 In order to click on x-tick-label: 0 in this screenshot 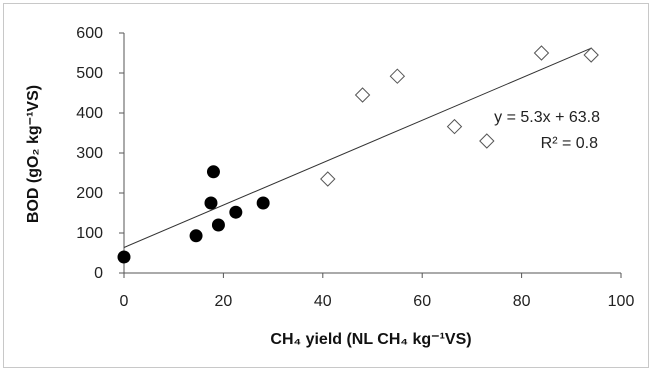, I will do `click(124, 301)`.